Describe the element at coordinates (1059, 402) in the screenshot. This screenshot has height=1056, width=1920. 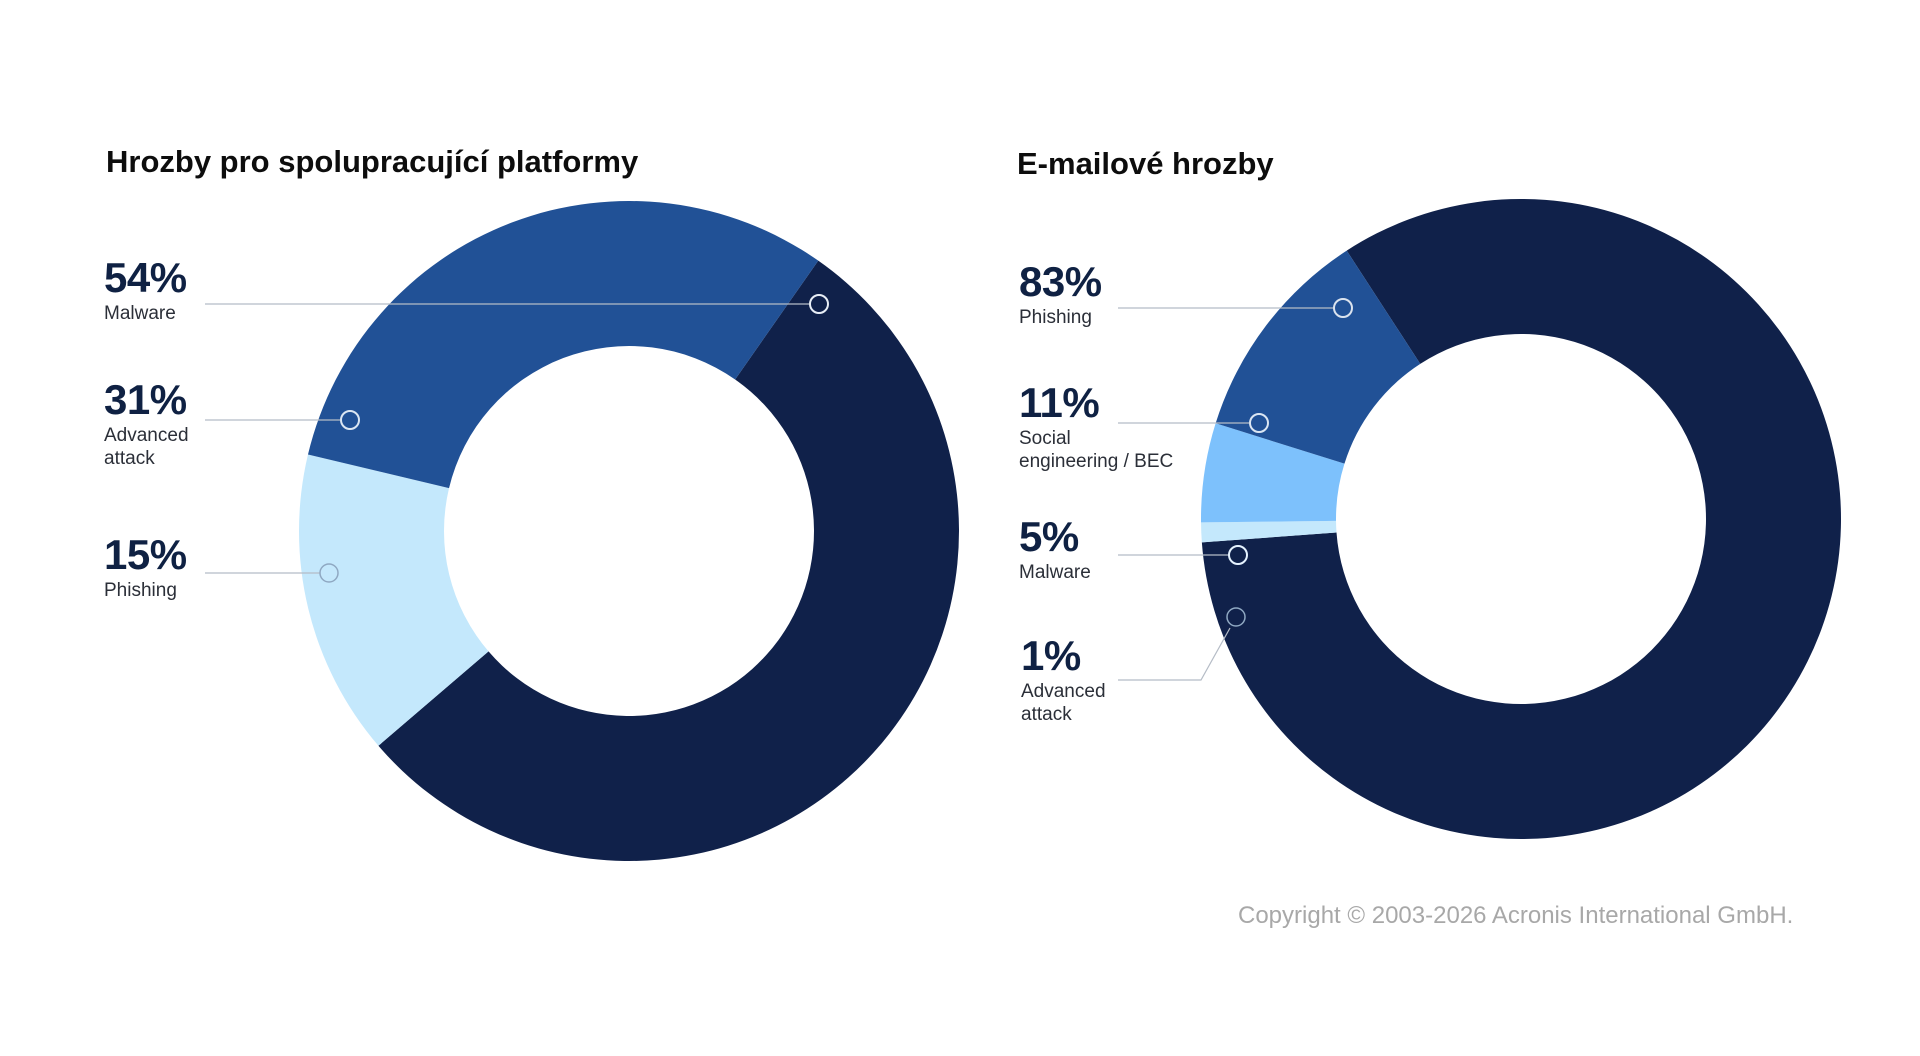
I see `callout-percent: 11%` at that location.